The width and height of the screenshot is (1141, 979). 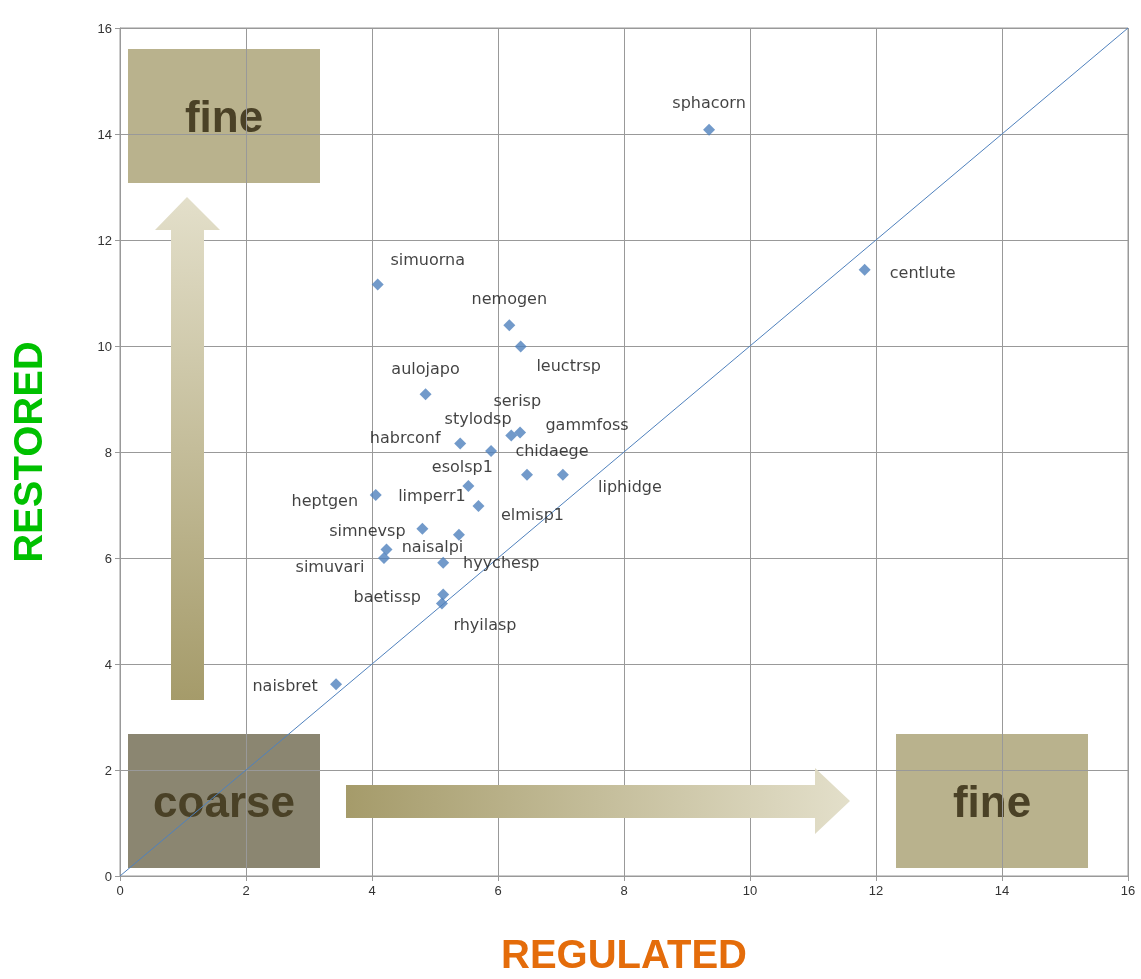 What do you see at coordinates (372, 890) in the screenshot?
I see `x-tick-label: 4` at bounding box center [372, 890].